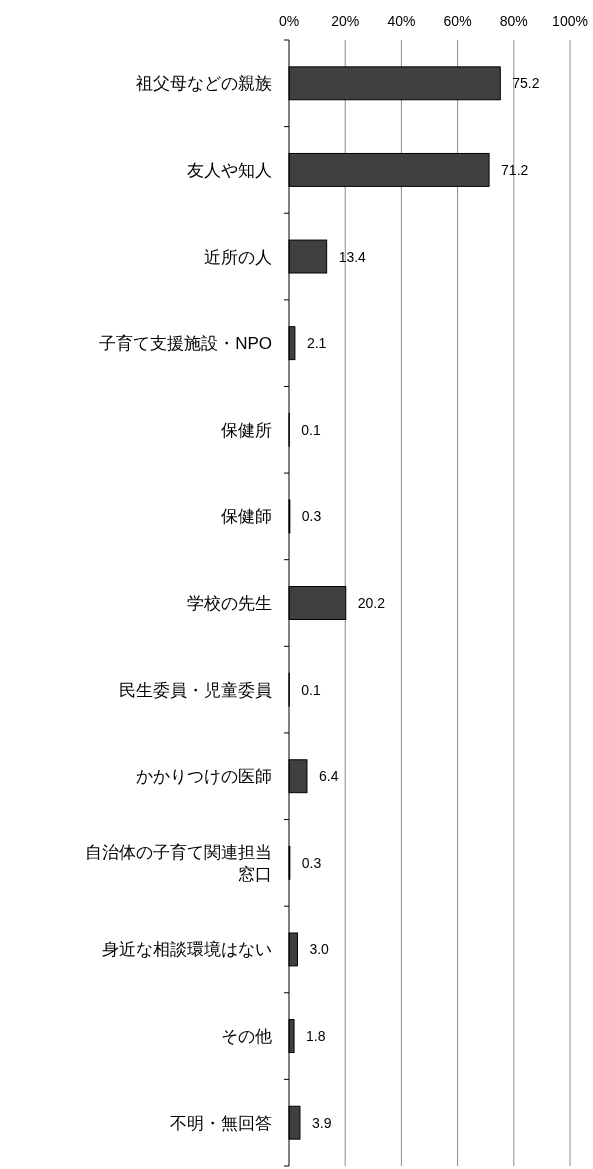 Image resolution: width=593 pixels, height=1169 pixels. I want to click on y-tick-label: 近所の人, so click(238, 257).